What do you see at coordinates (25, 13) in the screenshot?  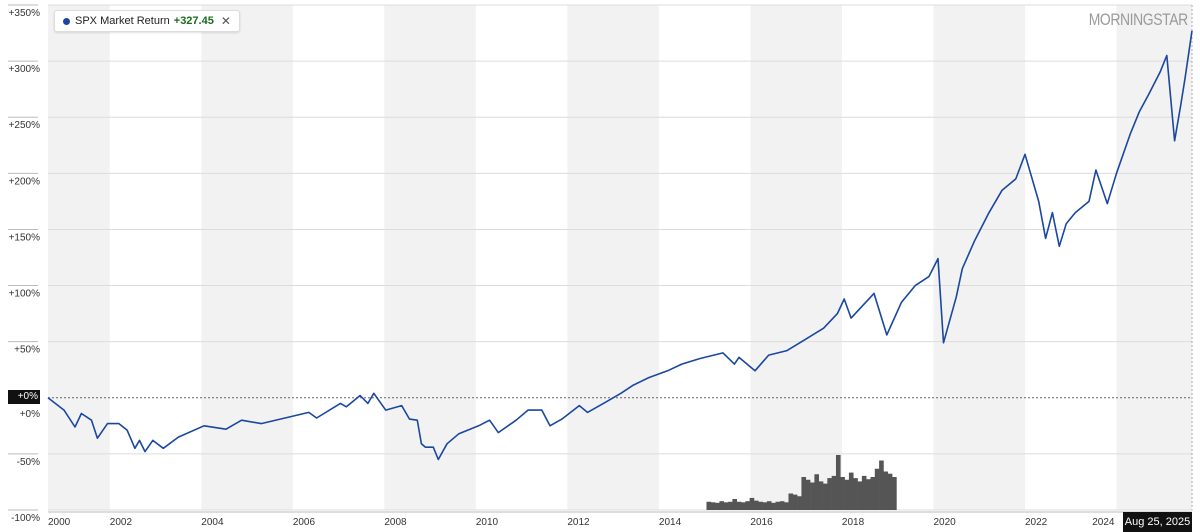 I see `y-tick-label: +350%` at bounding box center [25, 13].